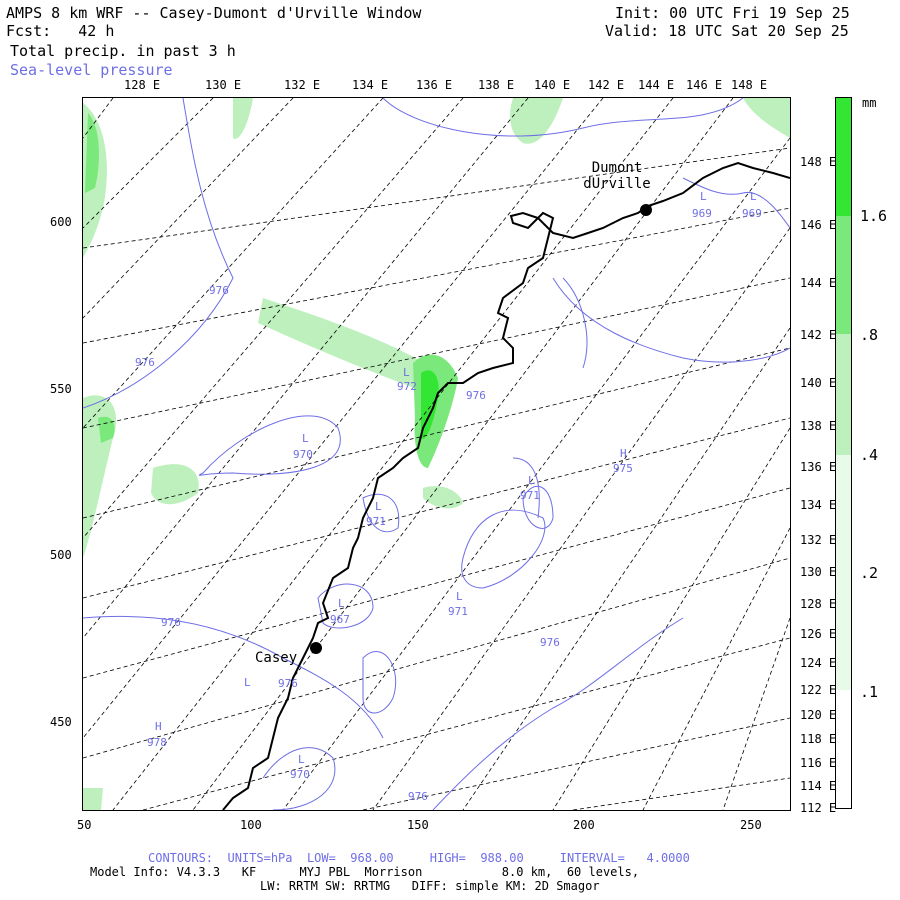 Image resolution: width=900 pixels, height=900 pixels. I want to click on right-lon-tick: 126 E, so click(818, 634).